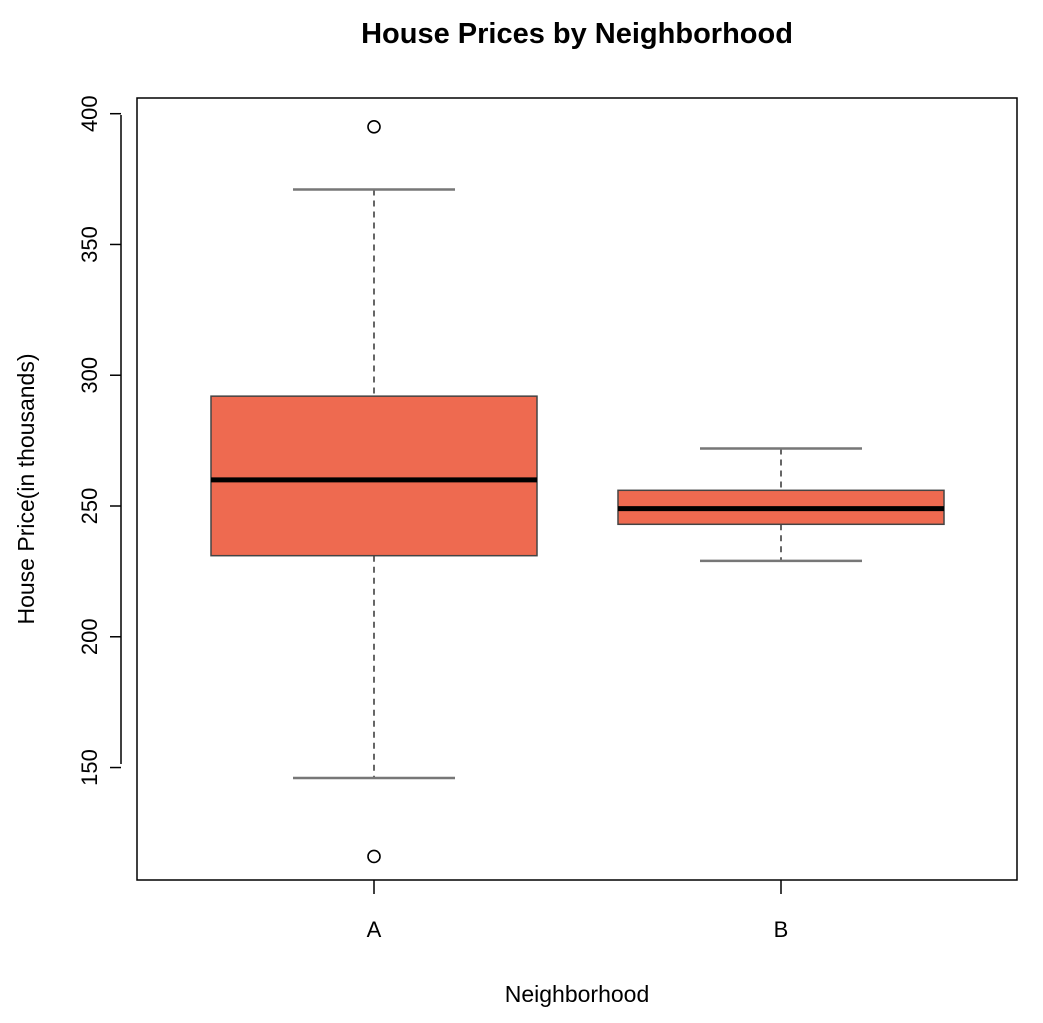 This screenshot has height=1023, width=1043. What do you see at coordinates (89, 244) in the screenshot?
I see `y-tick-label: 350` at bounding box center [89, 244].